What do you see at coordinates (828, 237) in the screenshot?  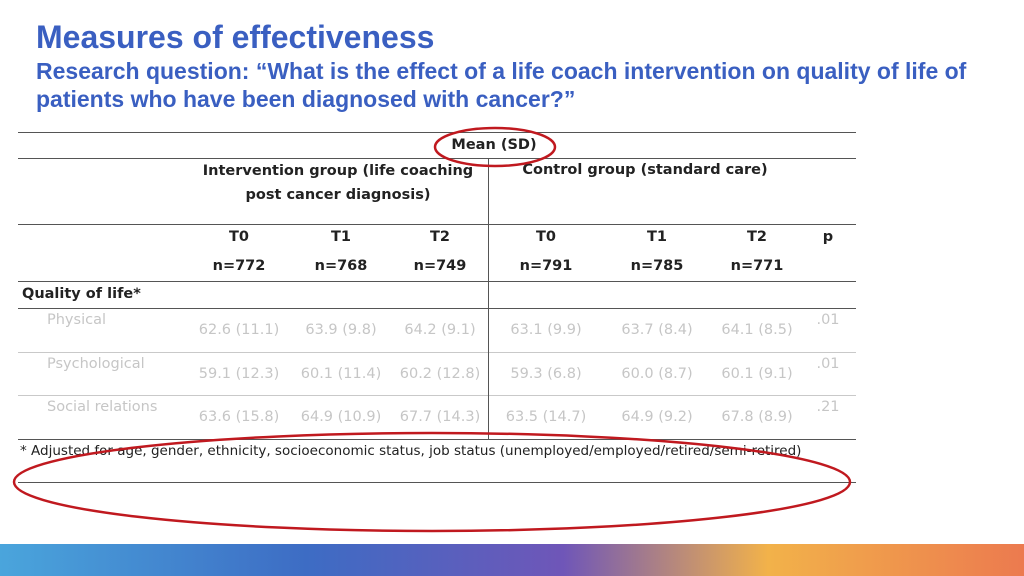 I see `p-header: p` at bounding box center [828, 237].